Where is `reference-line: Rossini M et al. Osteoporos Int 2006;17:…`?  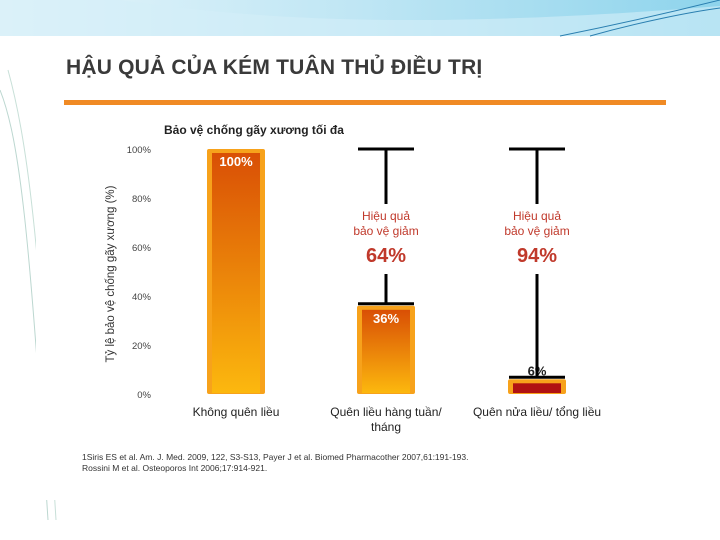
reference-line: Rossini M et al. Osteoporos Int 2006;17:… is located at coordinates (175, 468).